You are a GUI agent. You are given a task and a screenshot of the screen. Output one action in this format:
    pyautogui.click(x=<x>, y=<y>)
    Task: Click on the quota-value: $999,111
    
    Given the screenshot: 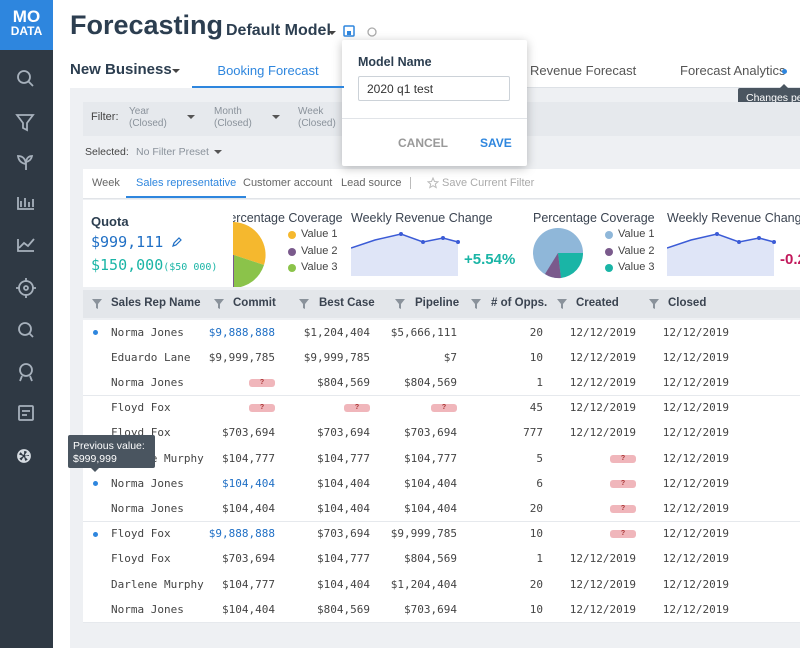 What is the action you would take?
    pyautogui.click(x=127, y=242)
    